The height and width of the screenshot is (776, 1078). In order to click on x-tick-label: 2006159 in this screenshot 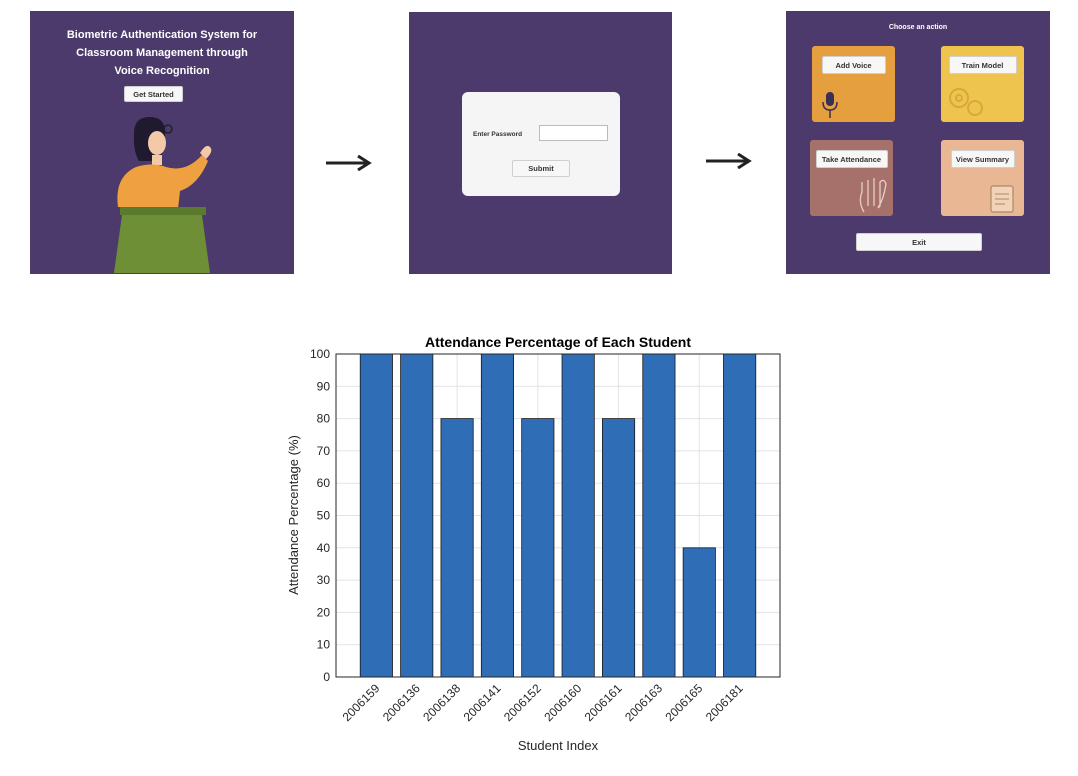, I will do `click(361, 702)`.